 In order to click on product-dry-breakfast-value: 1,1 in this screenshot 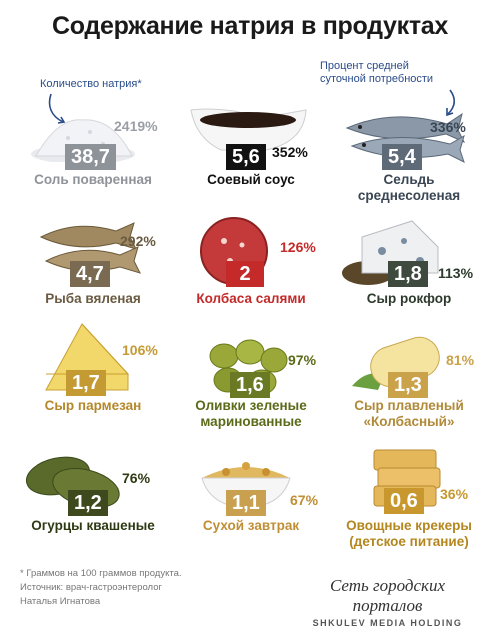, I will do `click(246, 503)`.